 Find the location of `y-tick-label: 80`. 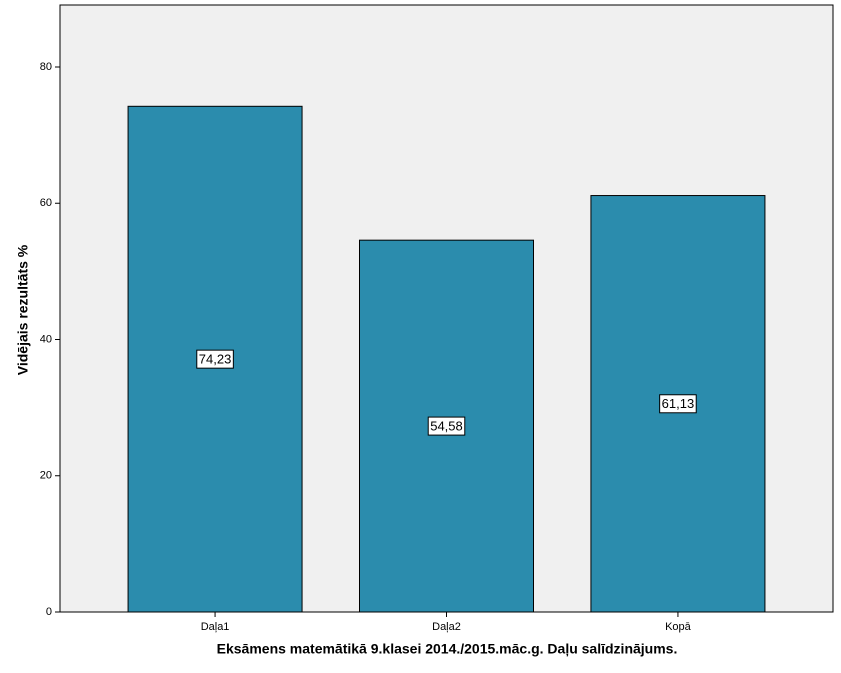

y-tick-label: 80 is located at coordinates (46, 67).